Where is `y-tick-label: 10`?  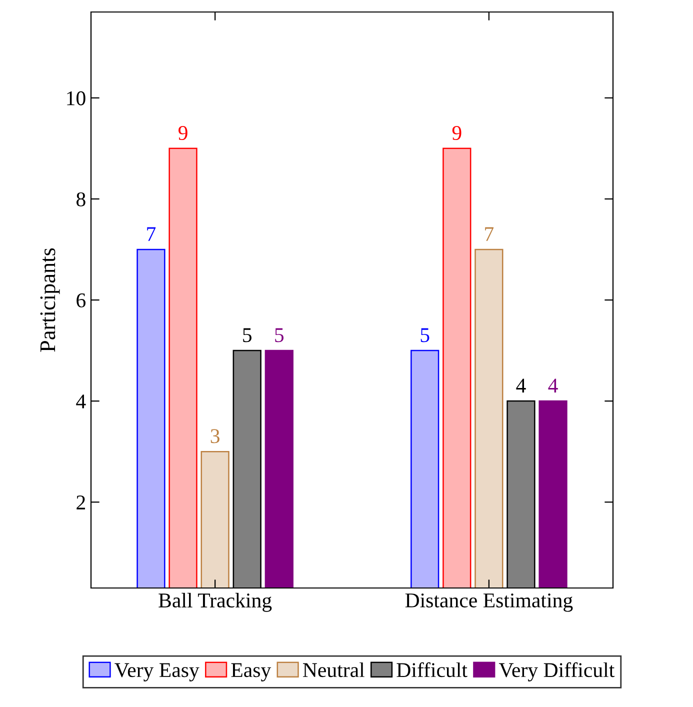
y-tick-label: 10 is located at coordinates (76, 98).